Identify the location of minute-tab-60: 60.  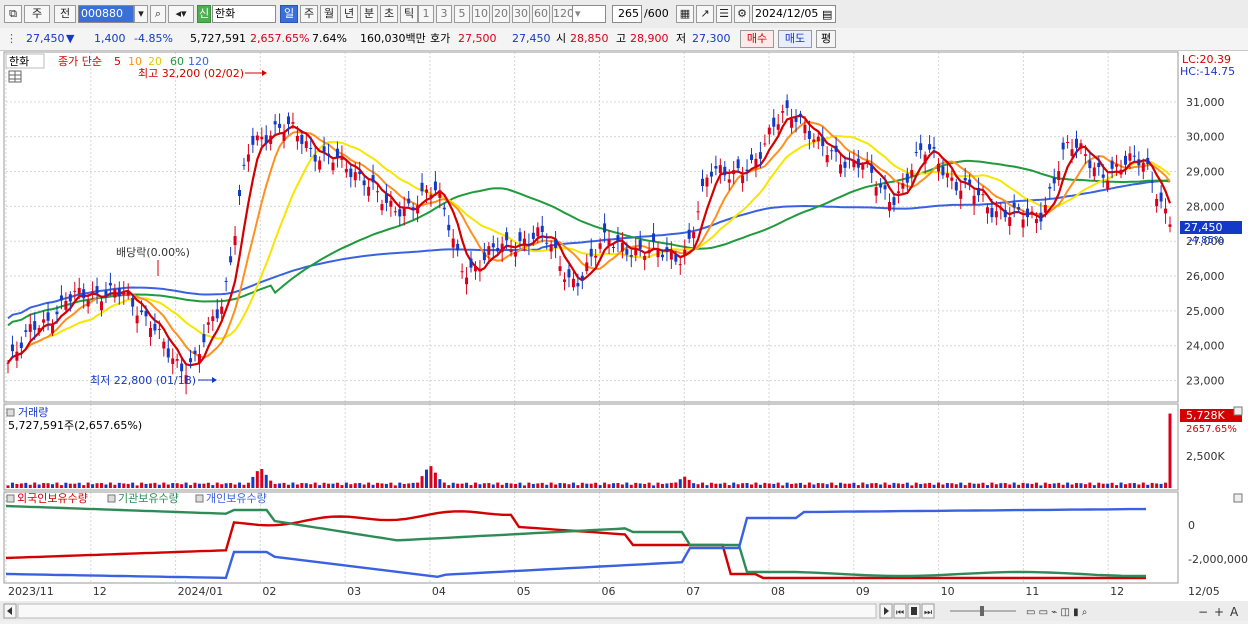
(541, 14).